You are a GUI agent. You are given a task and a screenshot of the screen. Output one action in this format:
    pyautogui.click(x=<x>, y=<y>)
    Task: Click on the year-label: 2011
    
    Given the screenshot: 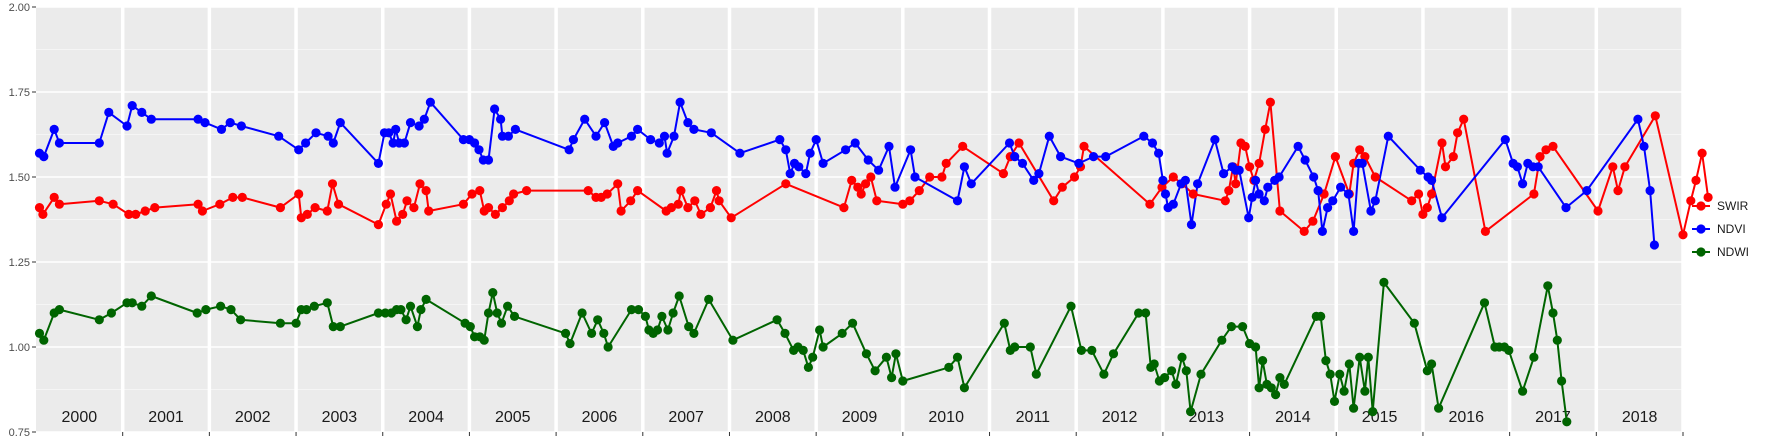 What is the action you would take?
    pyautogui.click(x=1033, y=417)
    